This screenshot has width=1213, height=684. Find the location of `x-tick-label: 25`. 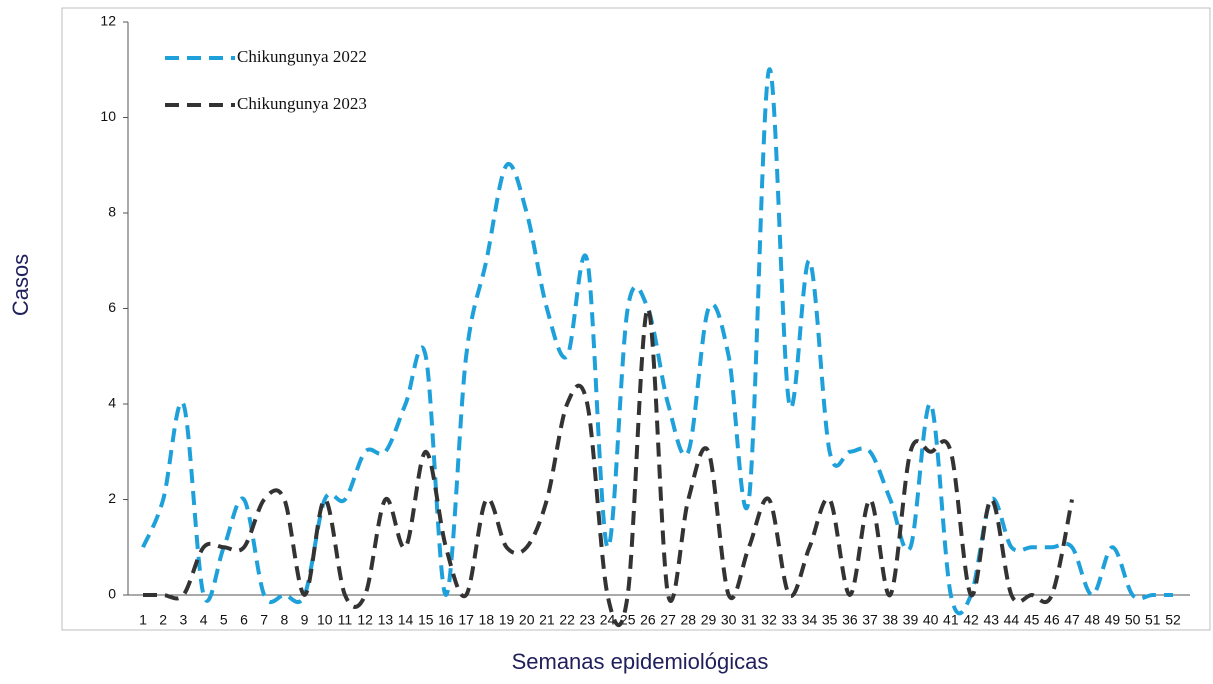

x-tick-label: 25 is located at coordinates (628, 620).